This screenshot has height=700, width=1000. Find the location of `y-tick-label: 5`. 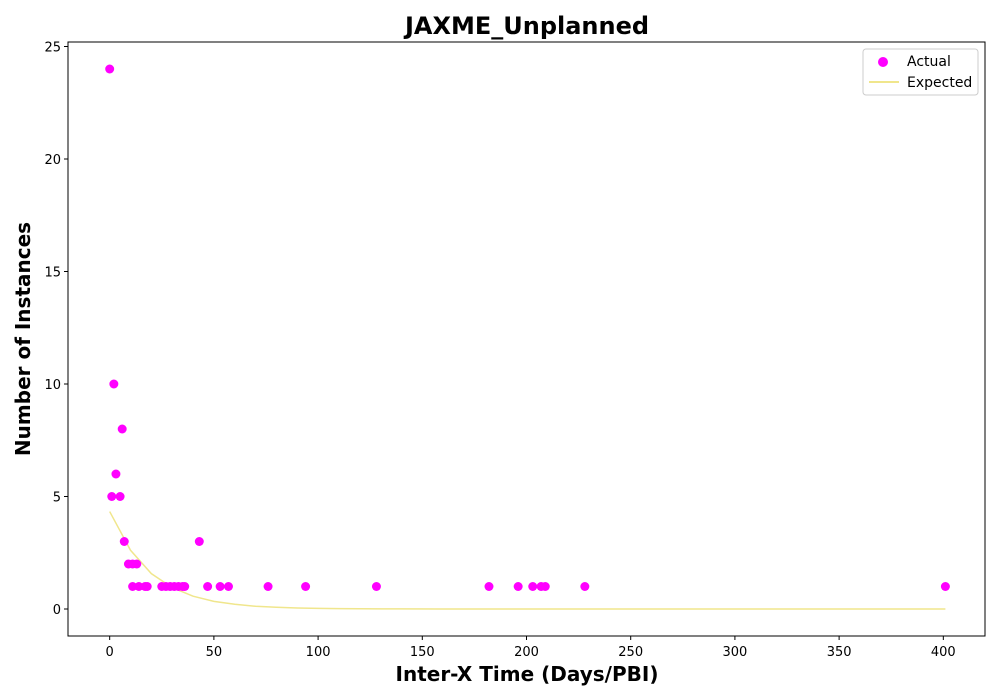

y-tick-label: 5 is located at coordinates (57, 498).